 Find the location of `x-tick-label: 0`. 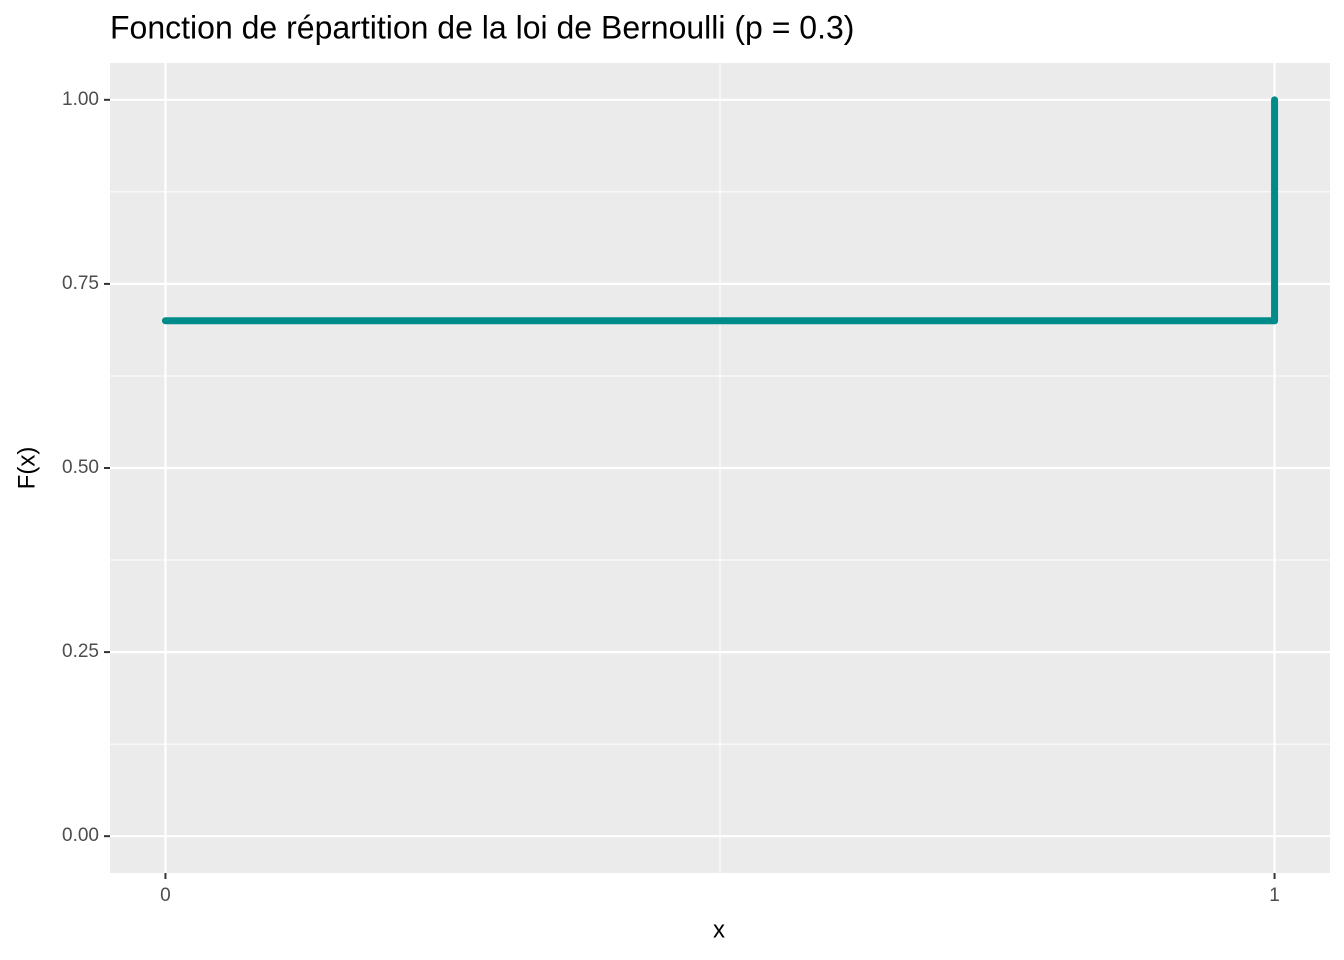

x-tick-label: 0 is located at coordinates (165, 895).